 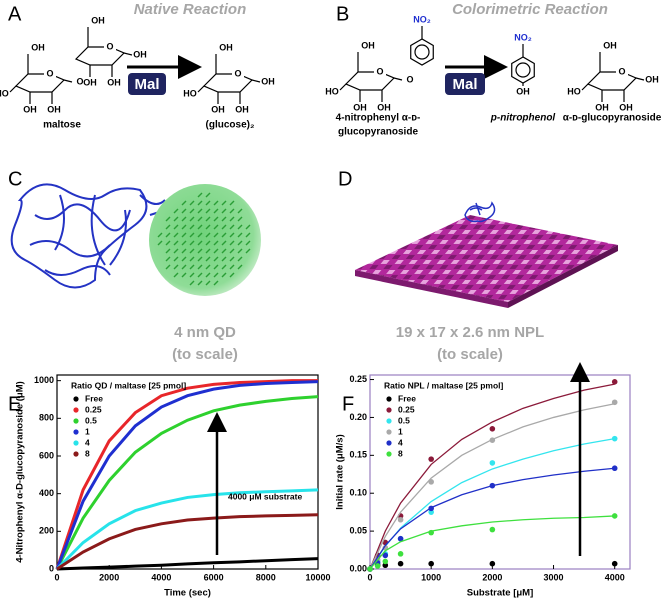 I want to click on legend-label: 0.5, so click(x=91, y=420).